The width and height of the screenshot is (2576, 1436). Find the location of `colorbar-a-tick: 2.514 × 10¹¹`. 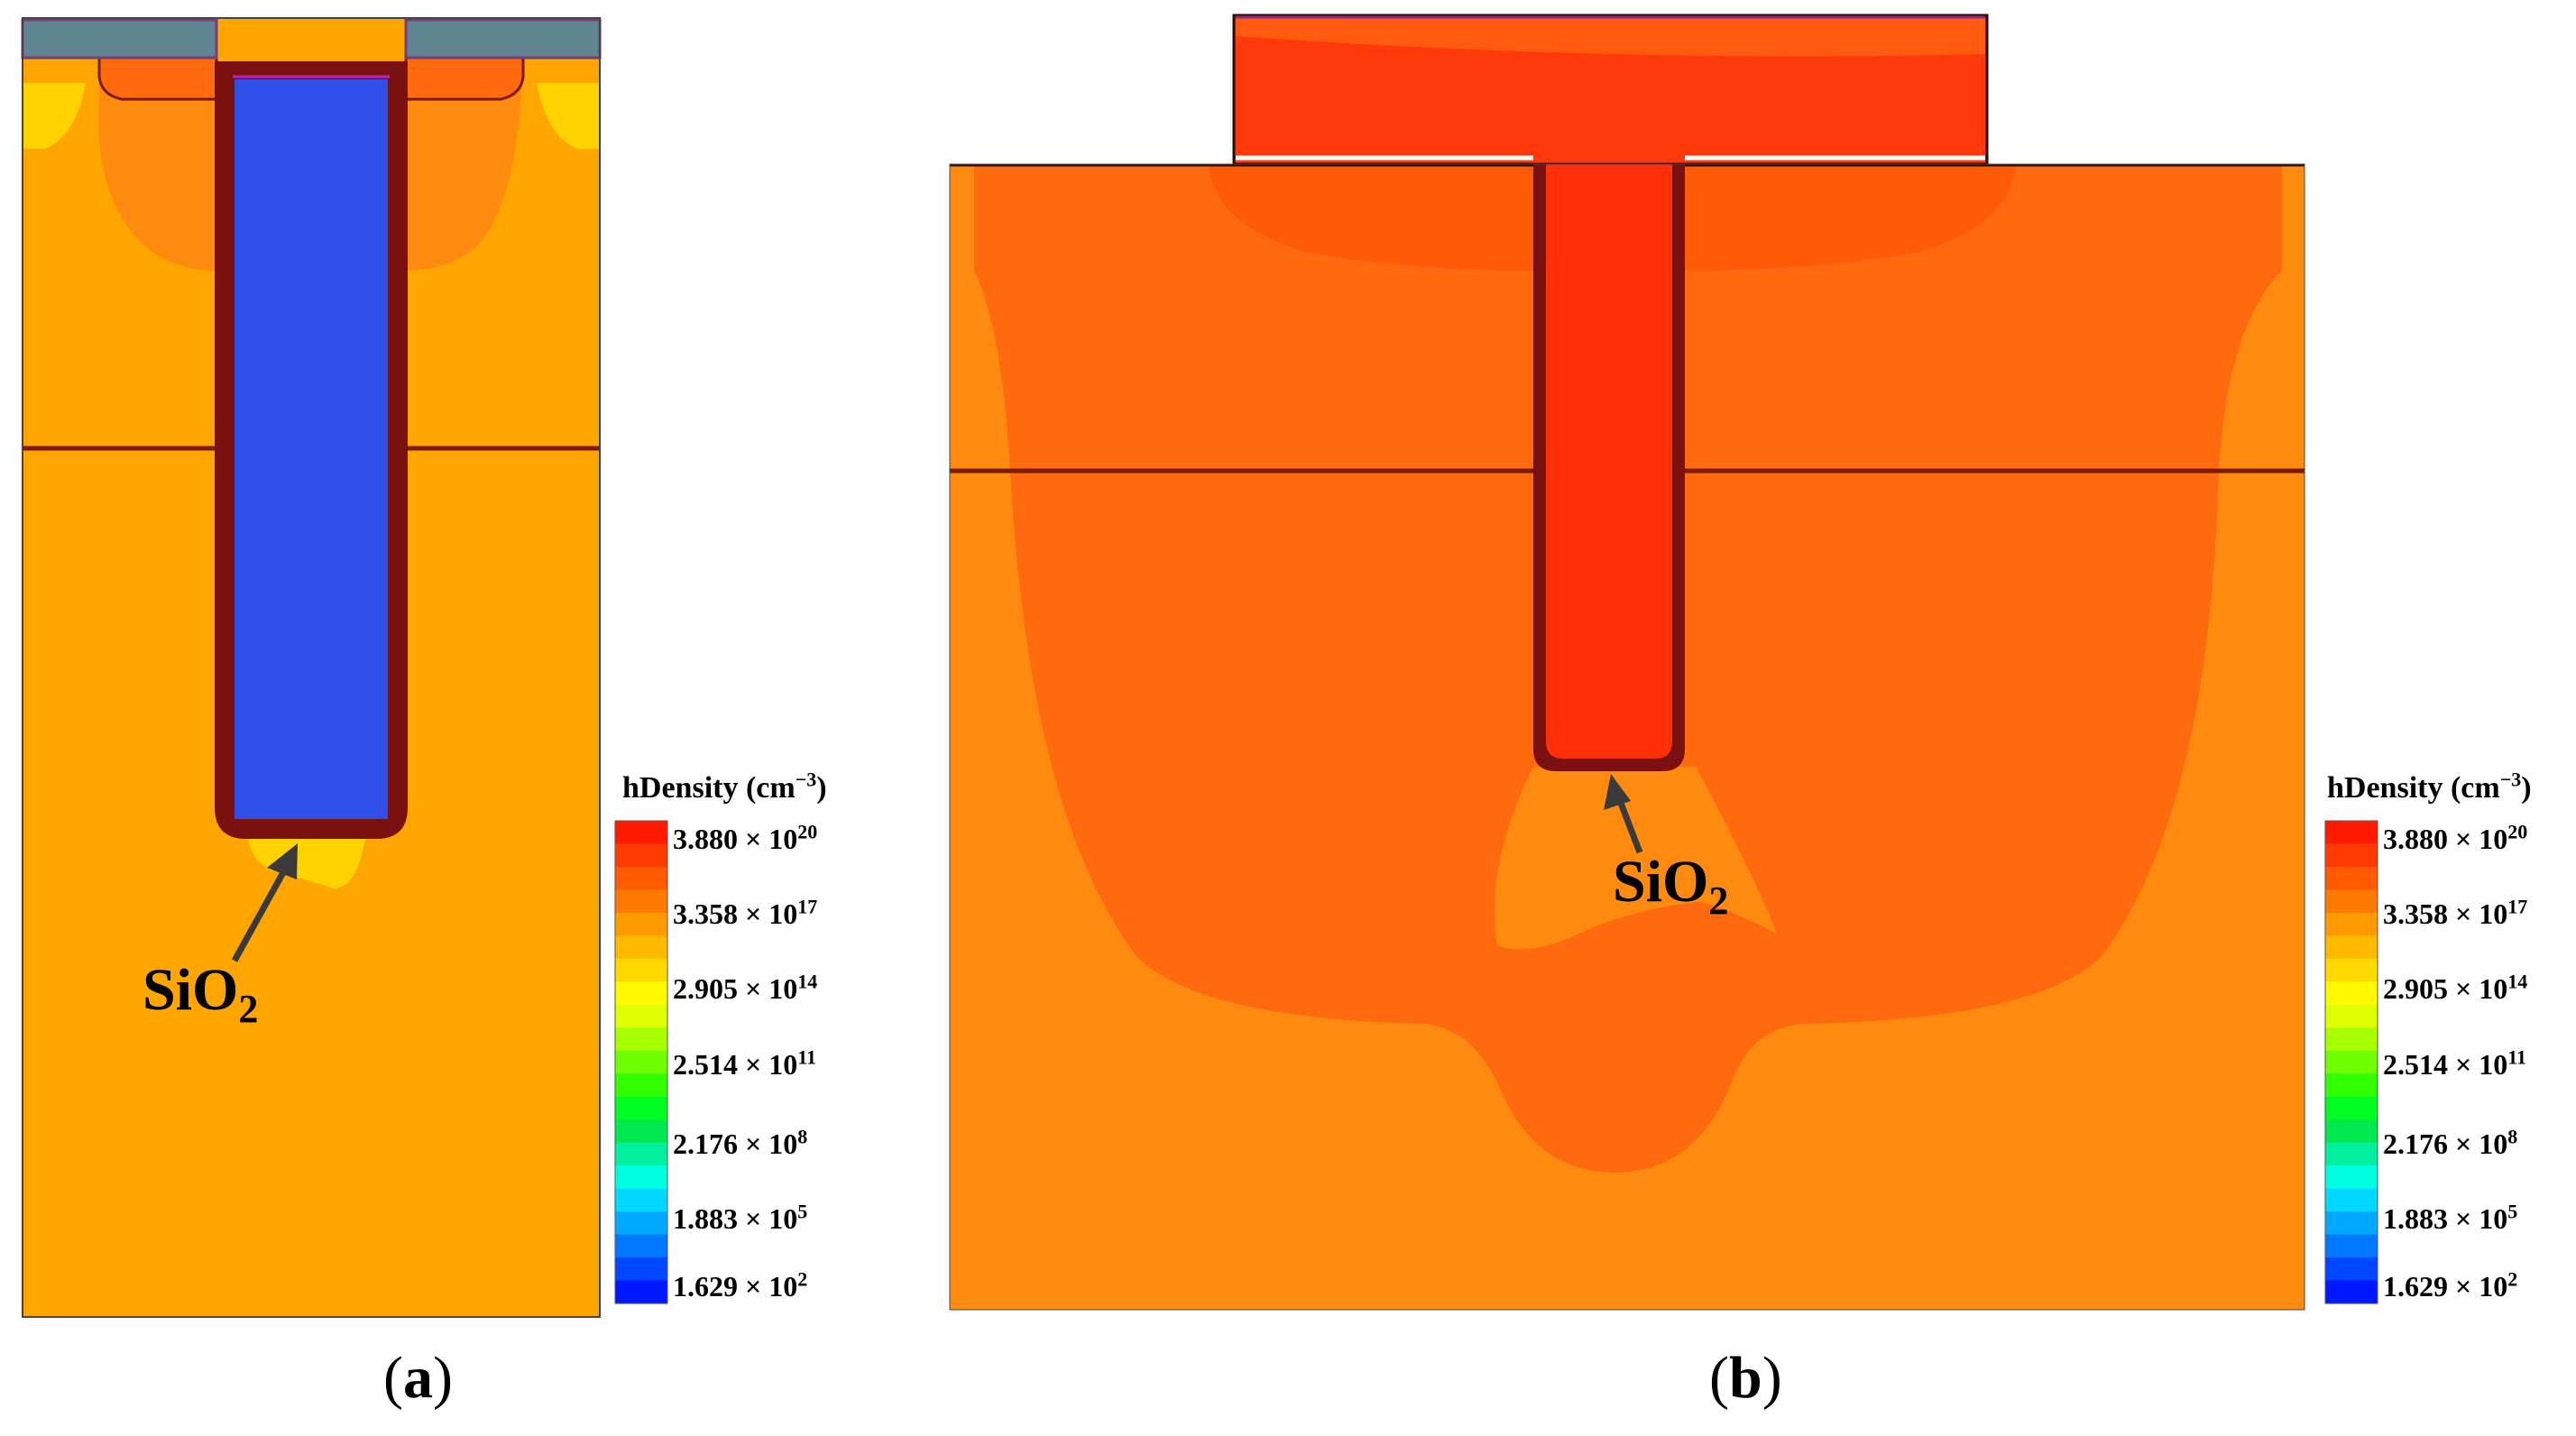

colorbar-a-tick: 2.514 × 10¹¹ is located at coordinates (745, 1063).